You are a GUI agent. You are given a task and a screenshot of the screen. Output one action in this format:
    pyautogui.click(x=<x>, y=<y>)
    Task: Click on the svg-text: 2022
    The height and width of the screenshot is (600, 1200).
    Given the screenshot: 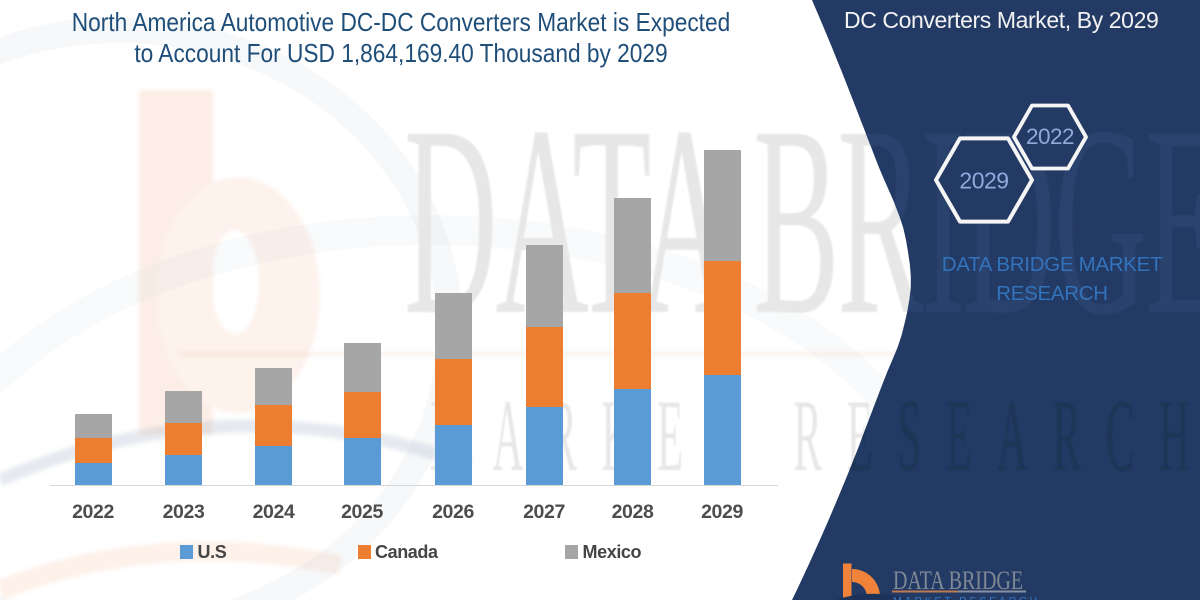 What is the action you would take?
    pyautogui.click(x=1050, y=136)
    